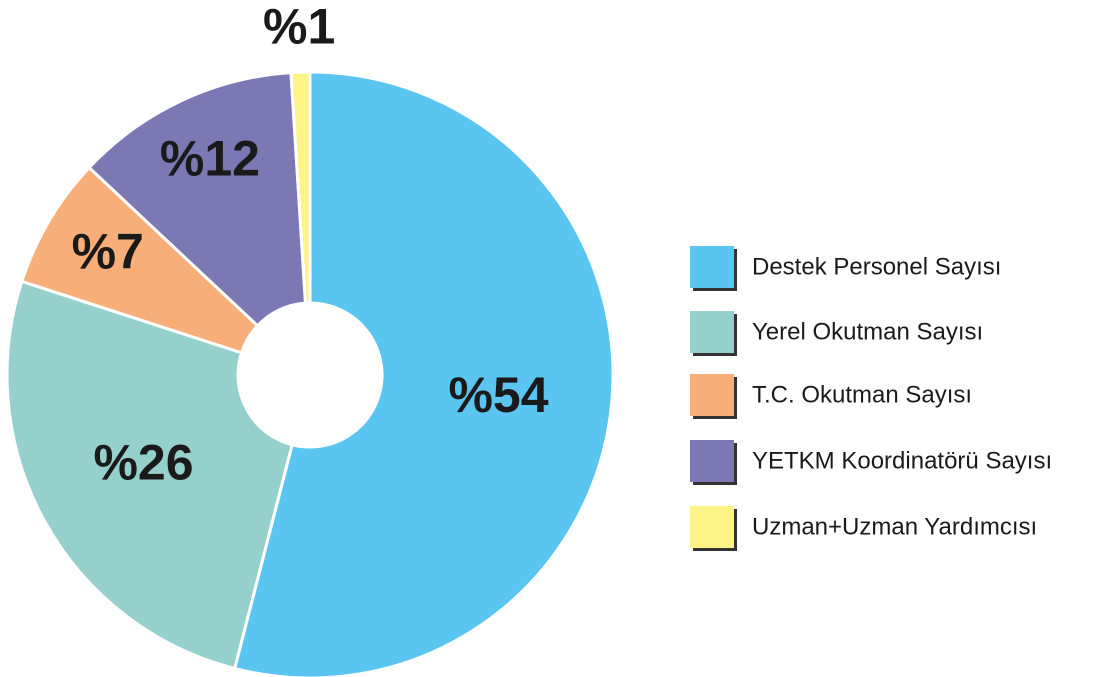 The height and width of the screenshot is (677, 1120). I want to click on legend-label: T.C. Okutman Sayısı, so click(862, 394).